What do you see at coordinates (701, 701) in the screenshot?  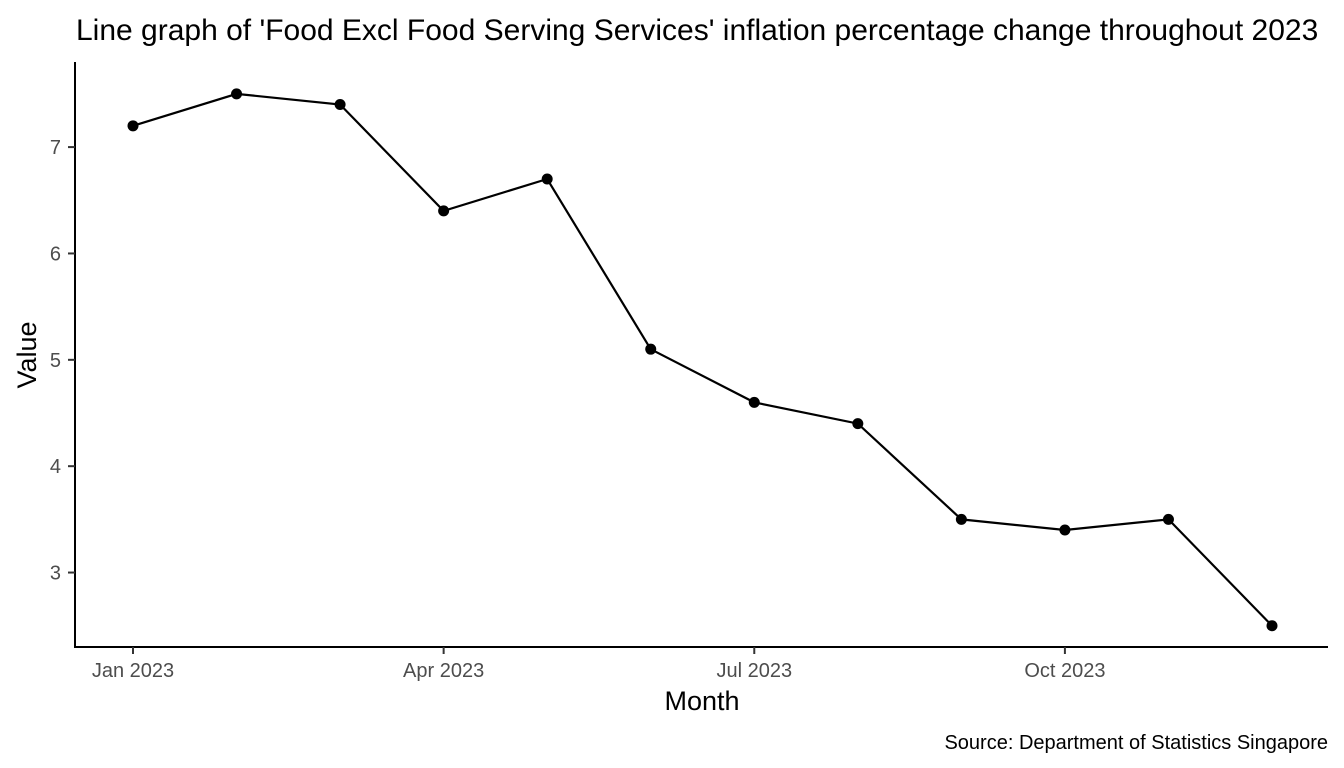 I see `x-axis-title: Month` at bounding box center [701, 701].